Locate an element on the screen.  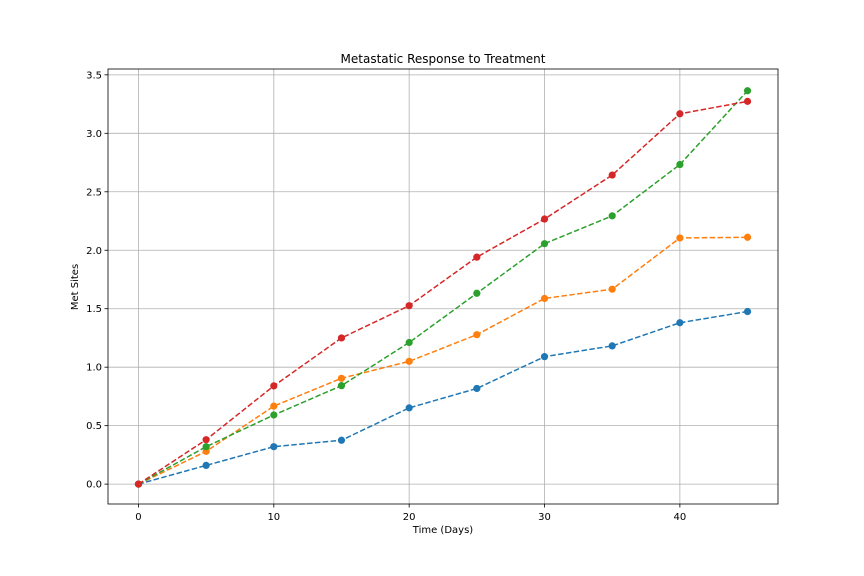
y-tick-label: 1.5 is located at coordinates (94, 309).